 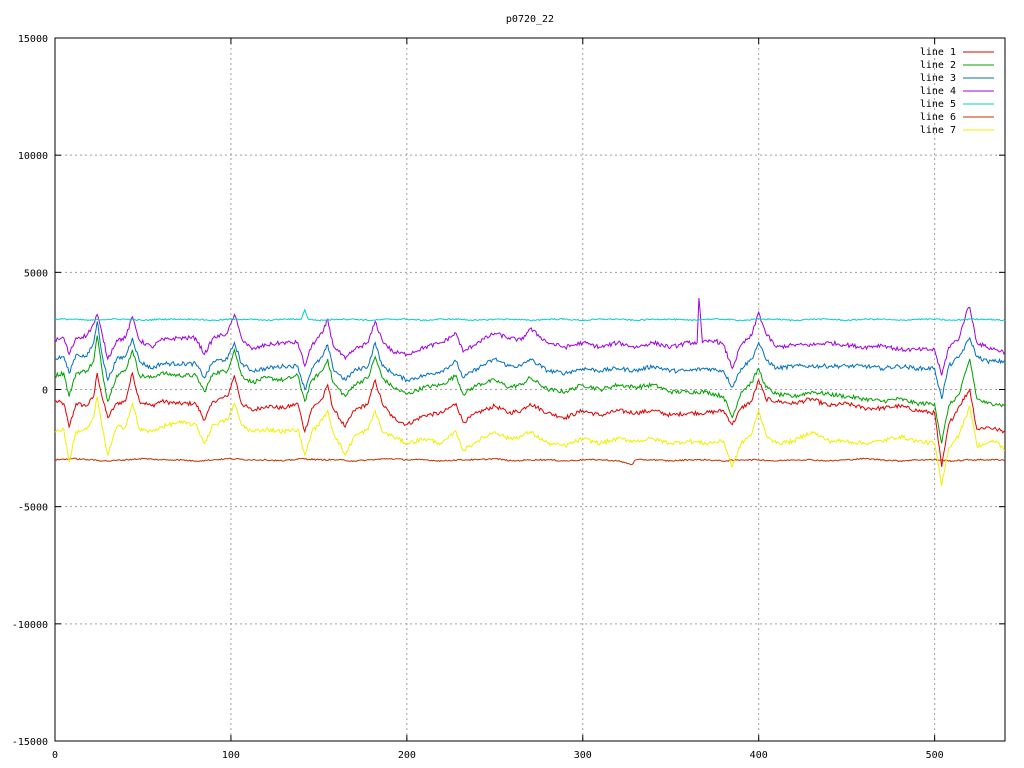 What do you see at coordinates (45, 391) in the screenshot?
I see `y-tick-label: 0` at bounding box center [45, 391].